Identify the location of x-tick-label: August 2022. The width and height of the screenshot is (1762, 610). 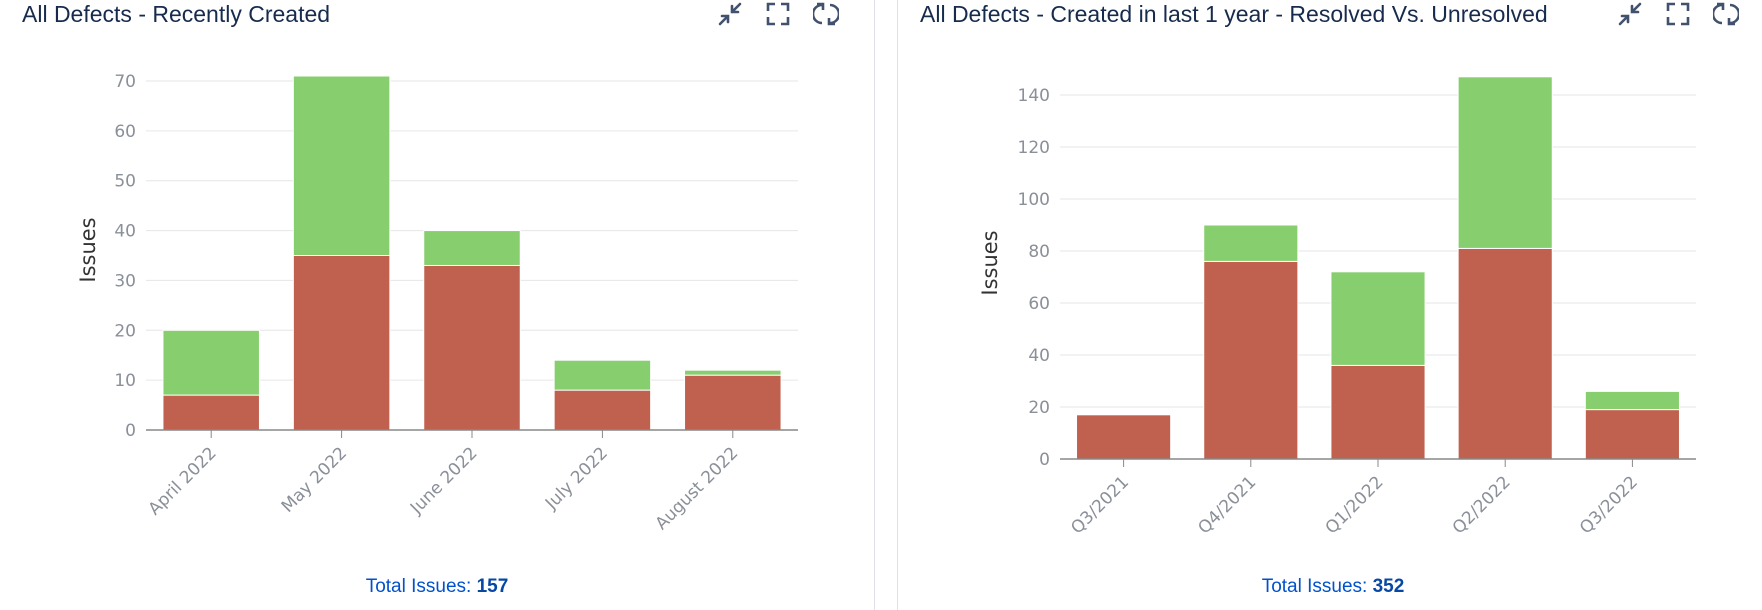
(697, 488).